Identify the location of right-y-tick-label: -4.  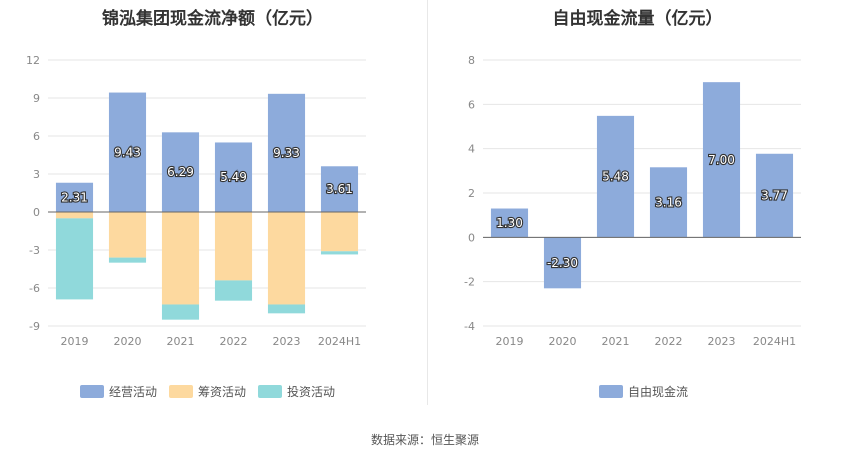
(469, 326).